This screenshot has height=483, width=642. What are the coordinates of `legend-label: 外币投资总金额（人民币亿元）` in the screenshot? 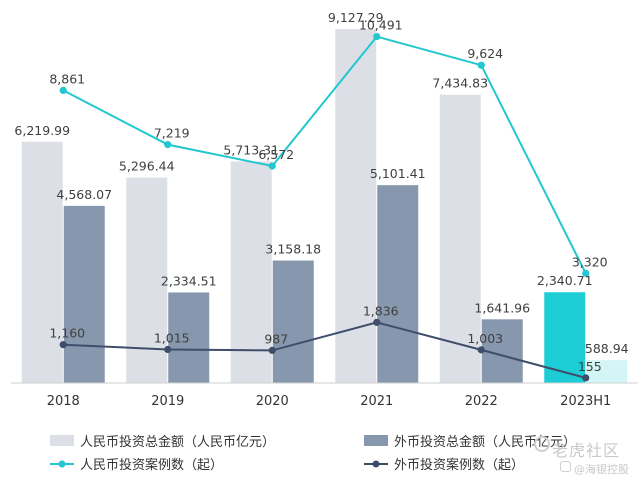 It's located at (485, 442).